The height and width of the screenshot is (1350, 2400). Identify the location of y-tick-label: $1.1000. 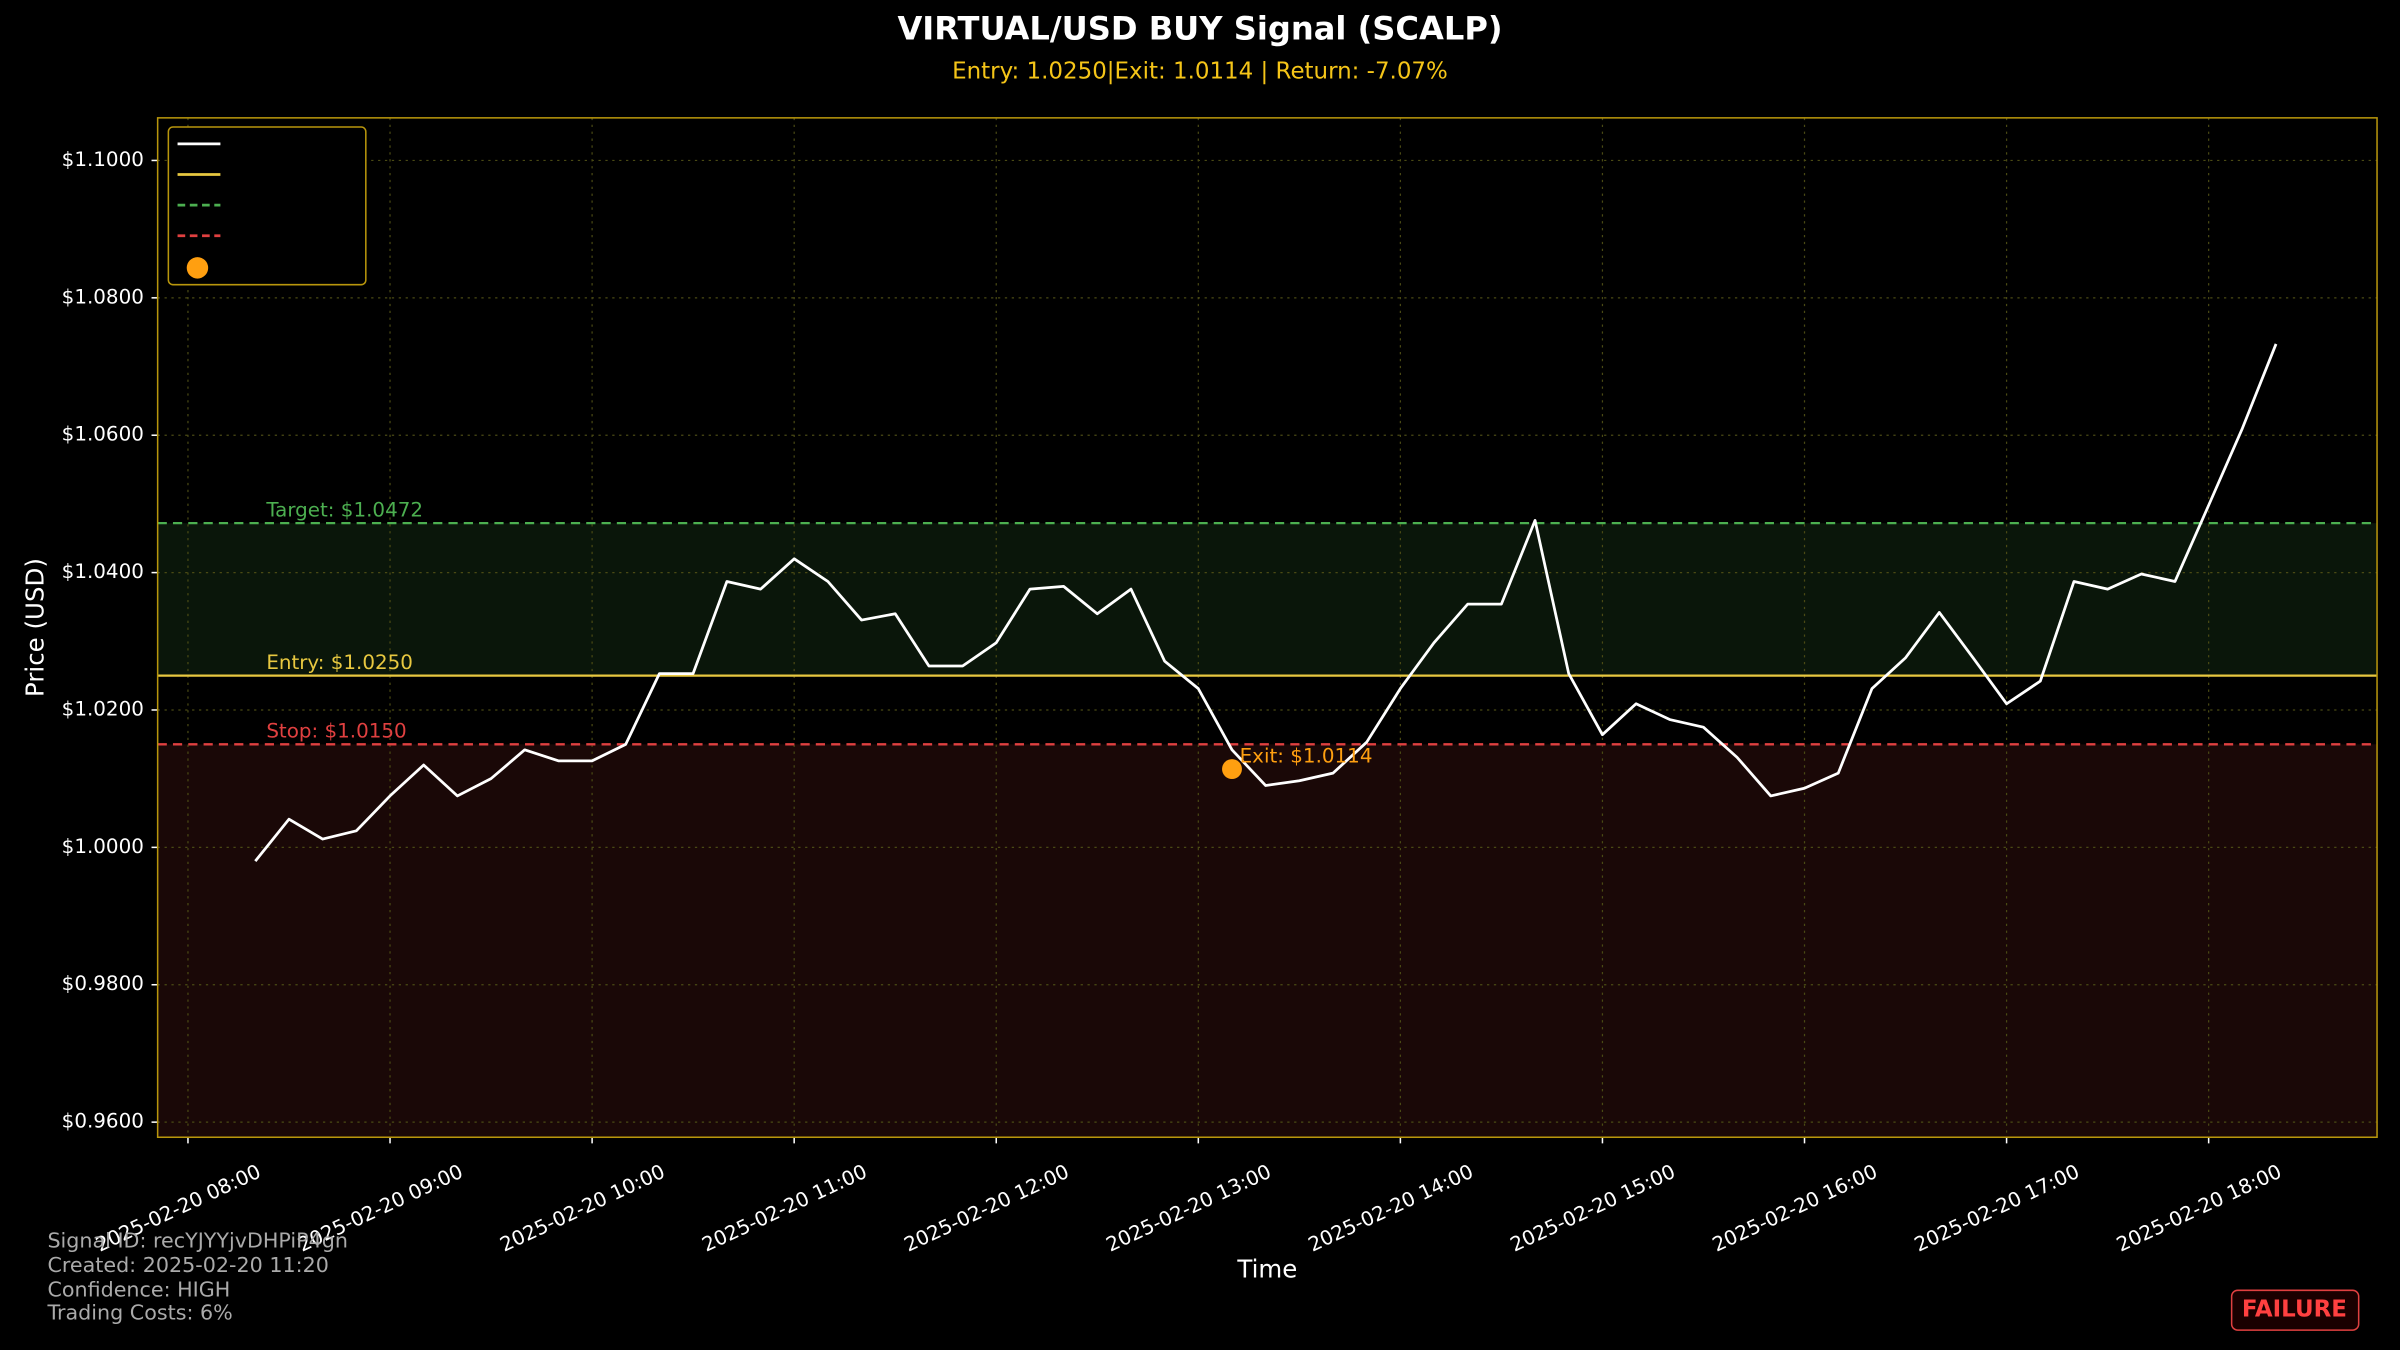
(103, 159).